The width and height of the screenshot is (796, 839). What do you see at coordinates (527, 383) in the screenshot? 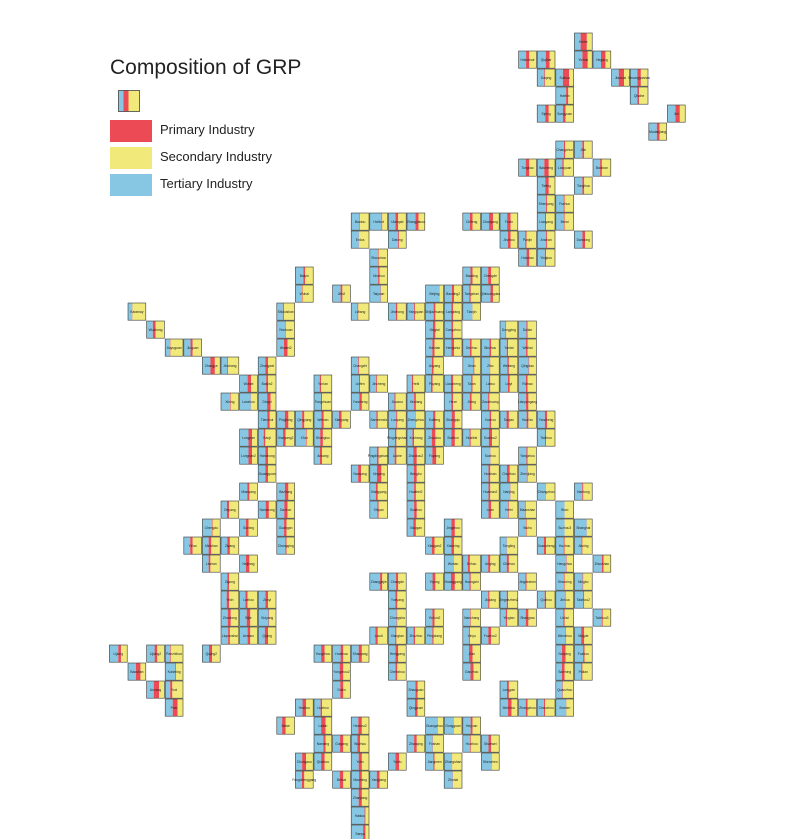
I see `city-cell: Rizhao` at bounding box center [527, 383].